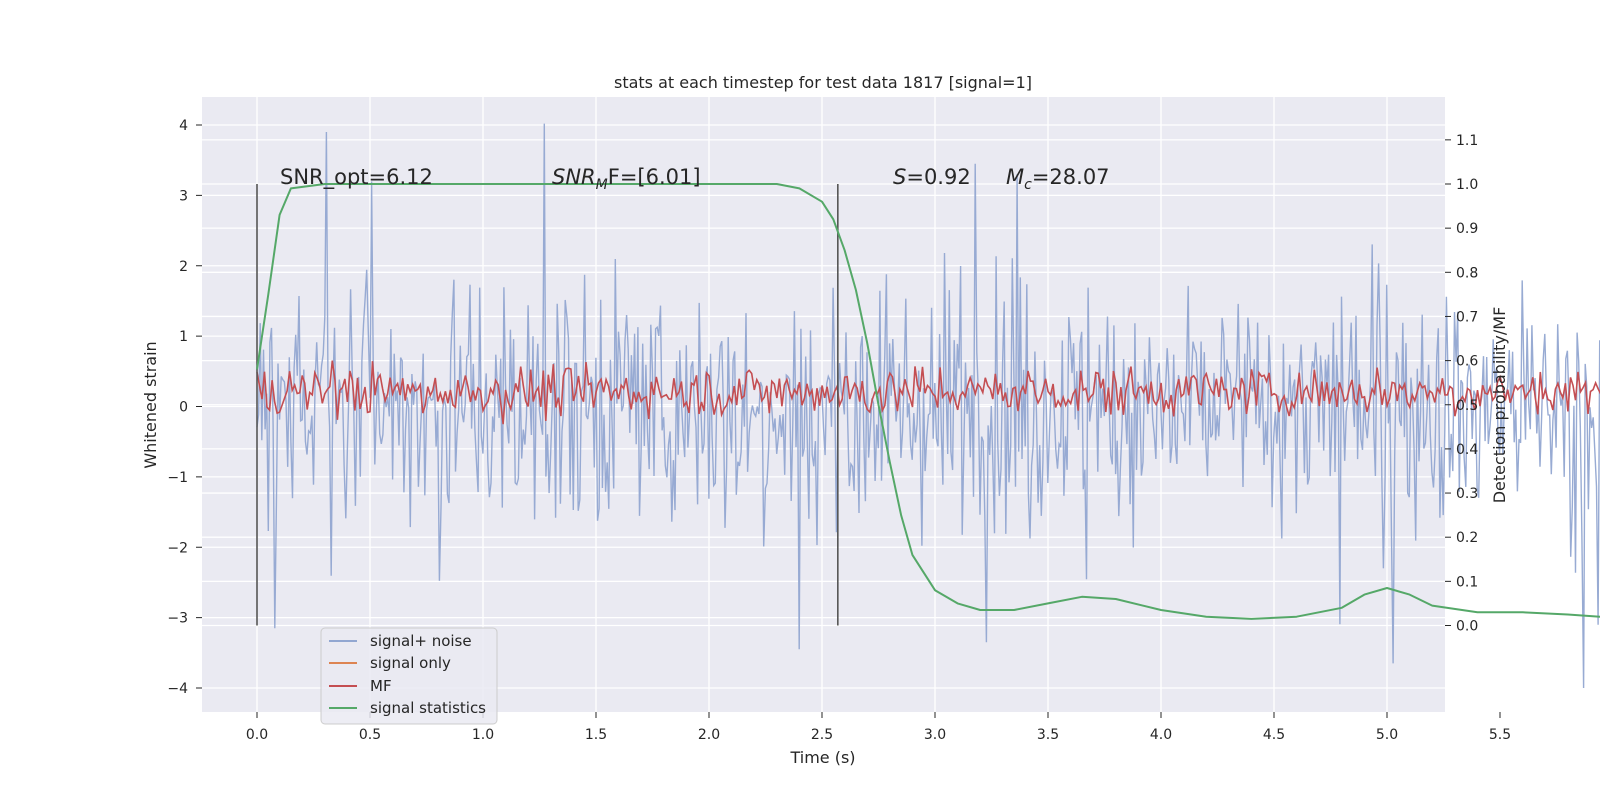  What do you see at coordinates (1467, 185) in the screenshot?
I see `y-right-tick-label: 1.0` at bounding box center [1467, 185].